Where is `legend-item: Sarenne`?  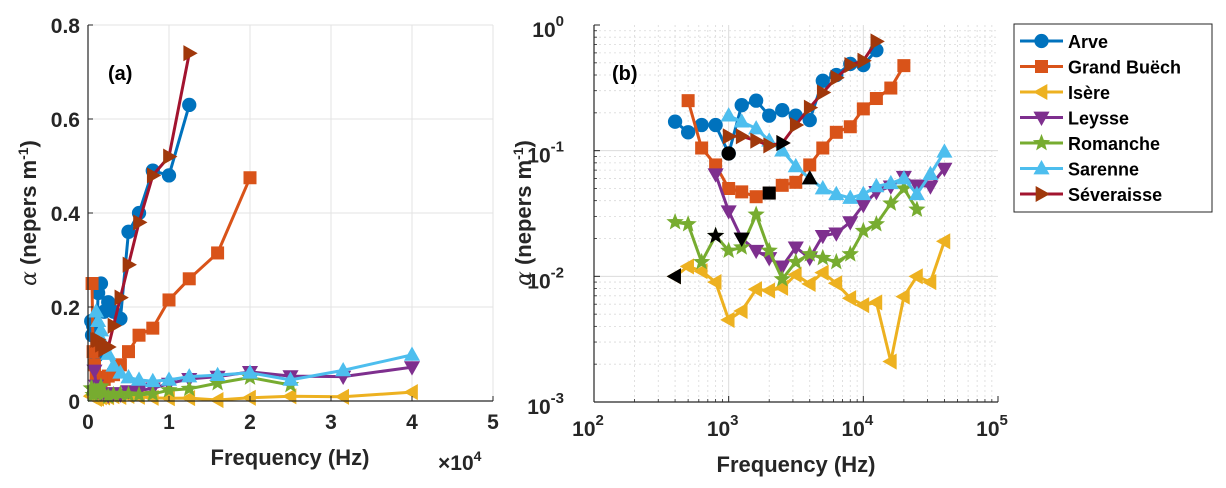
legend-item: Sarenne is located at coordinates (1079, 170).